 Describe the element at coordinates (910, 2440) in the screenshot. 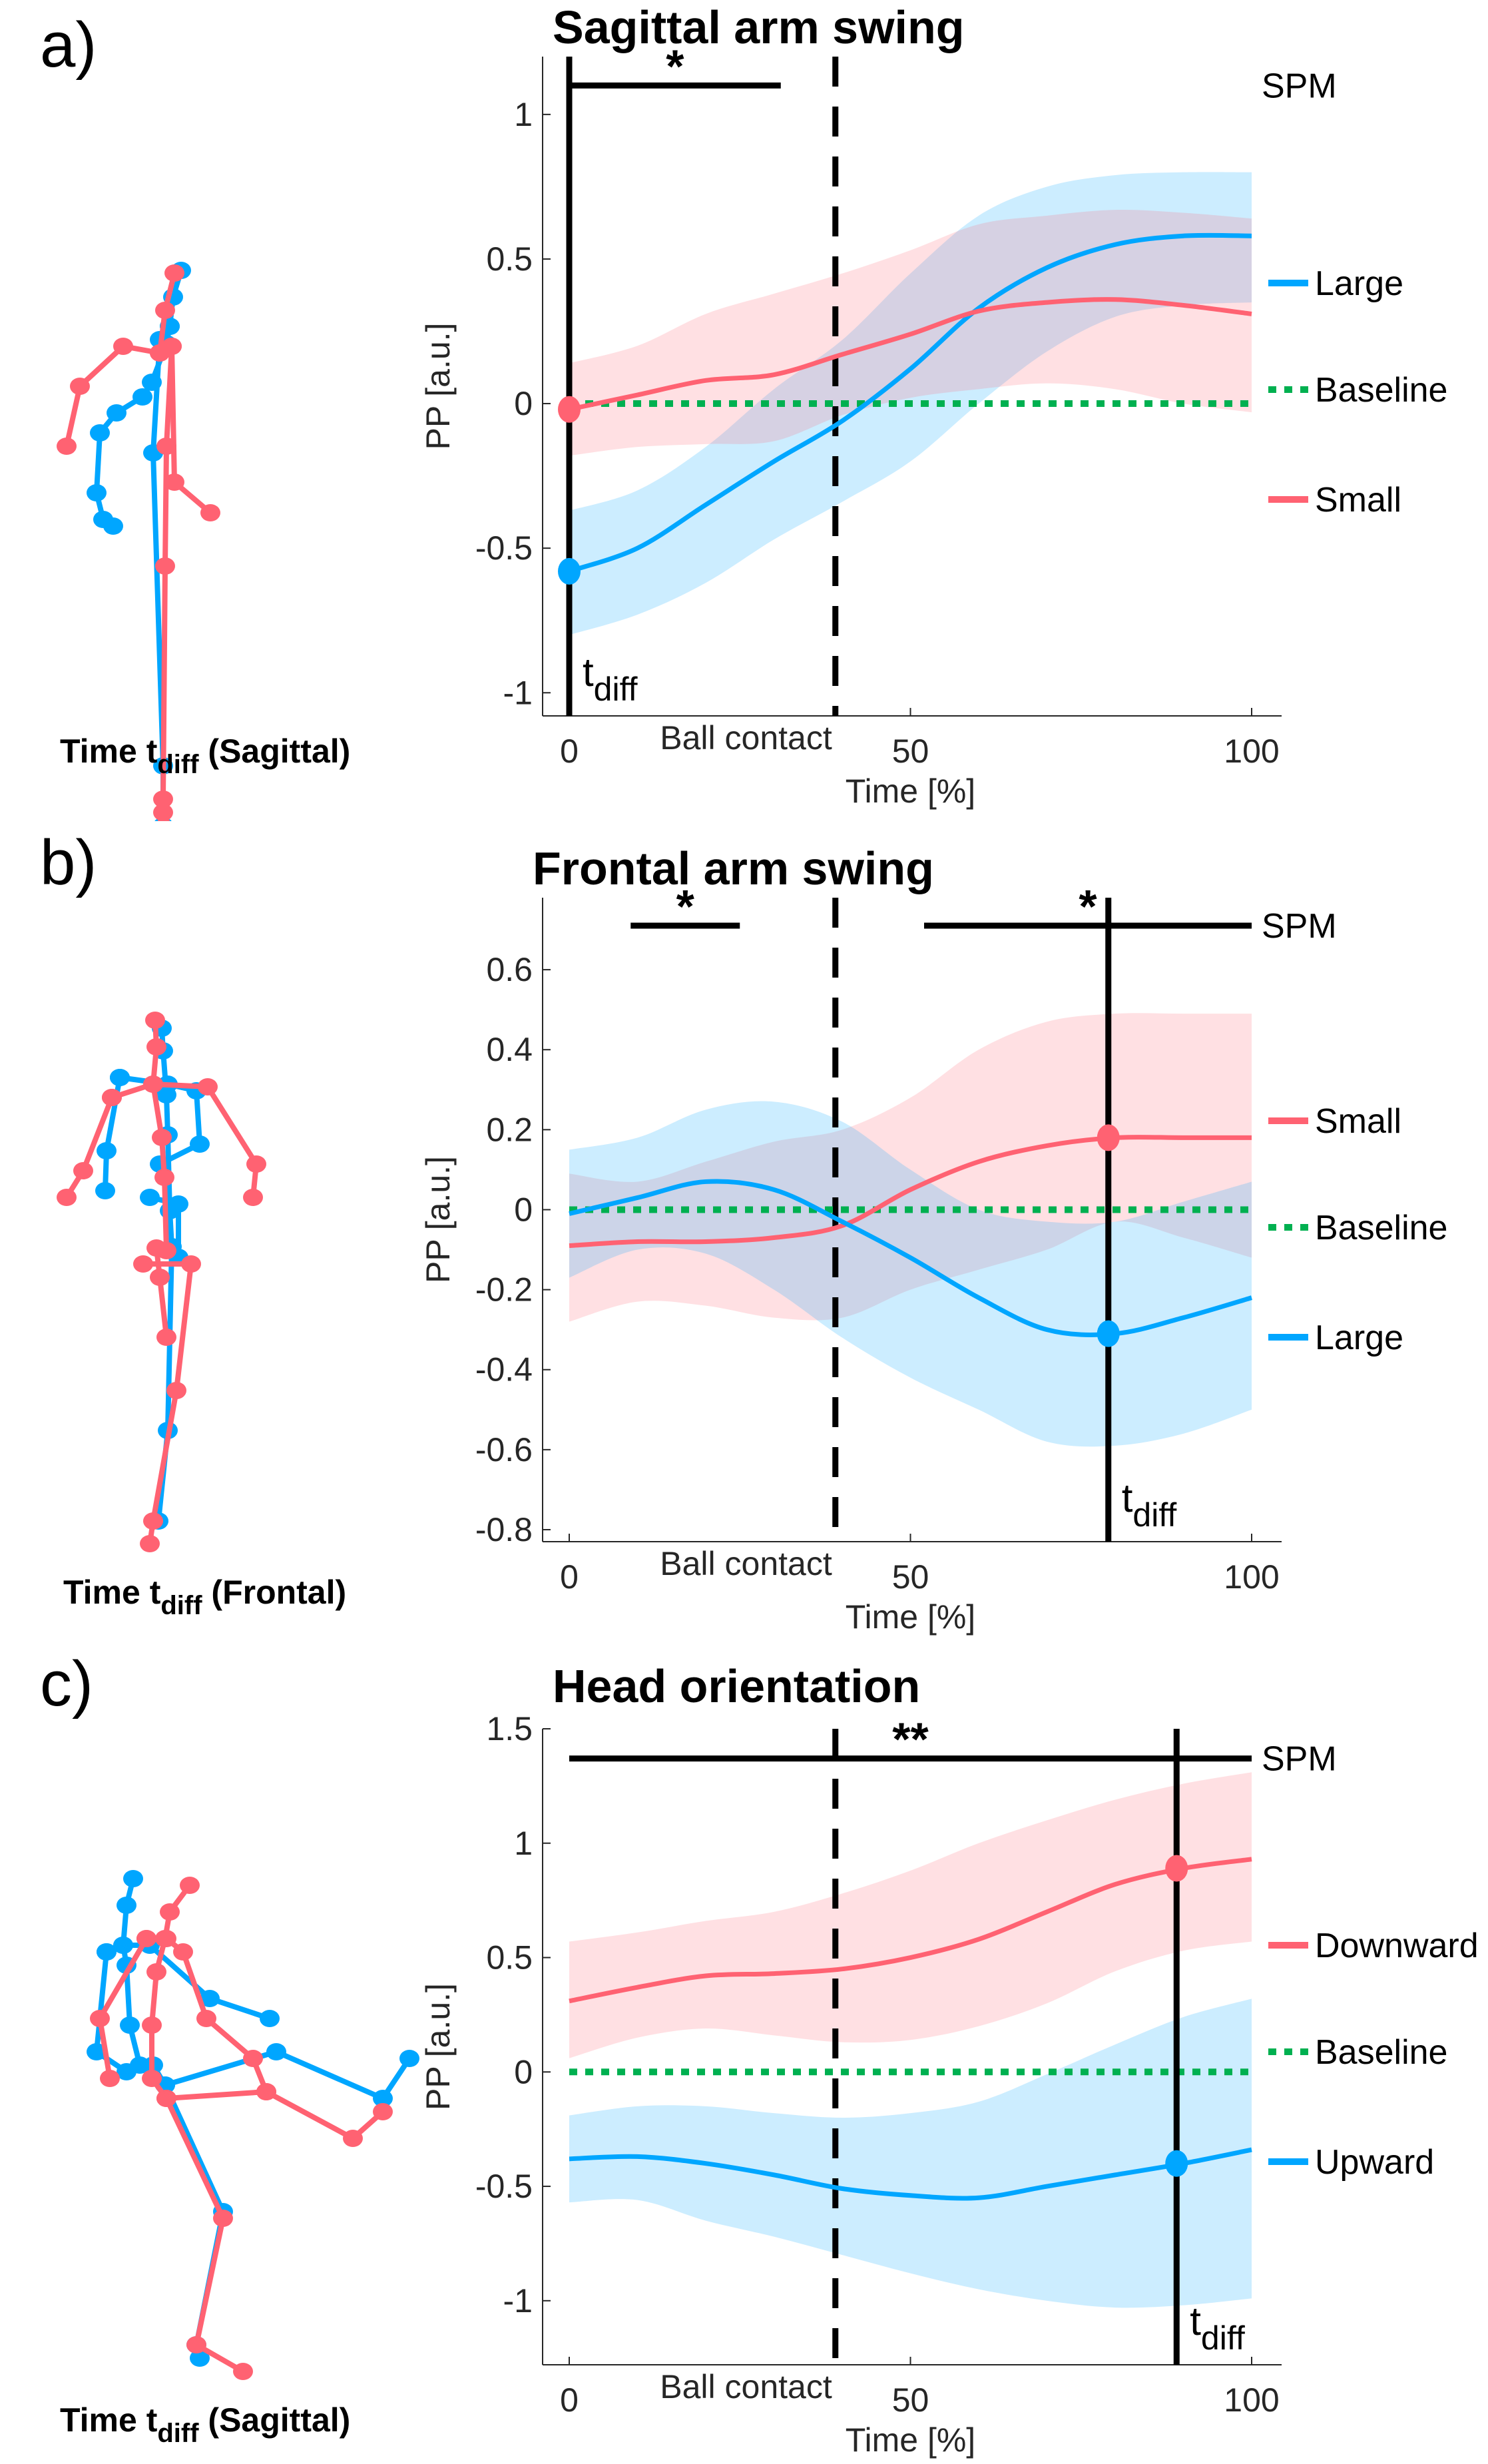

I see `x-axis-label: Time [%]` at that location.